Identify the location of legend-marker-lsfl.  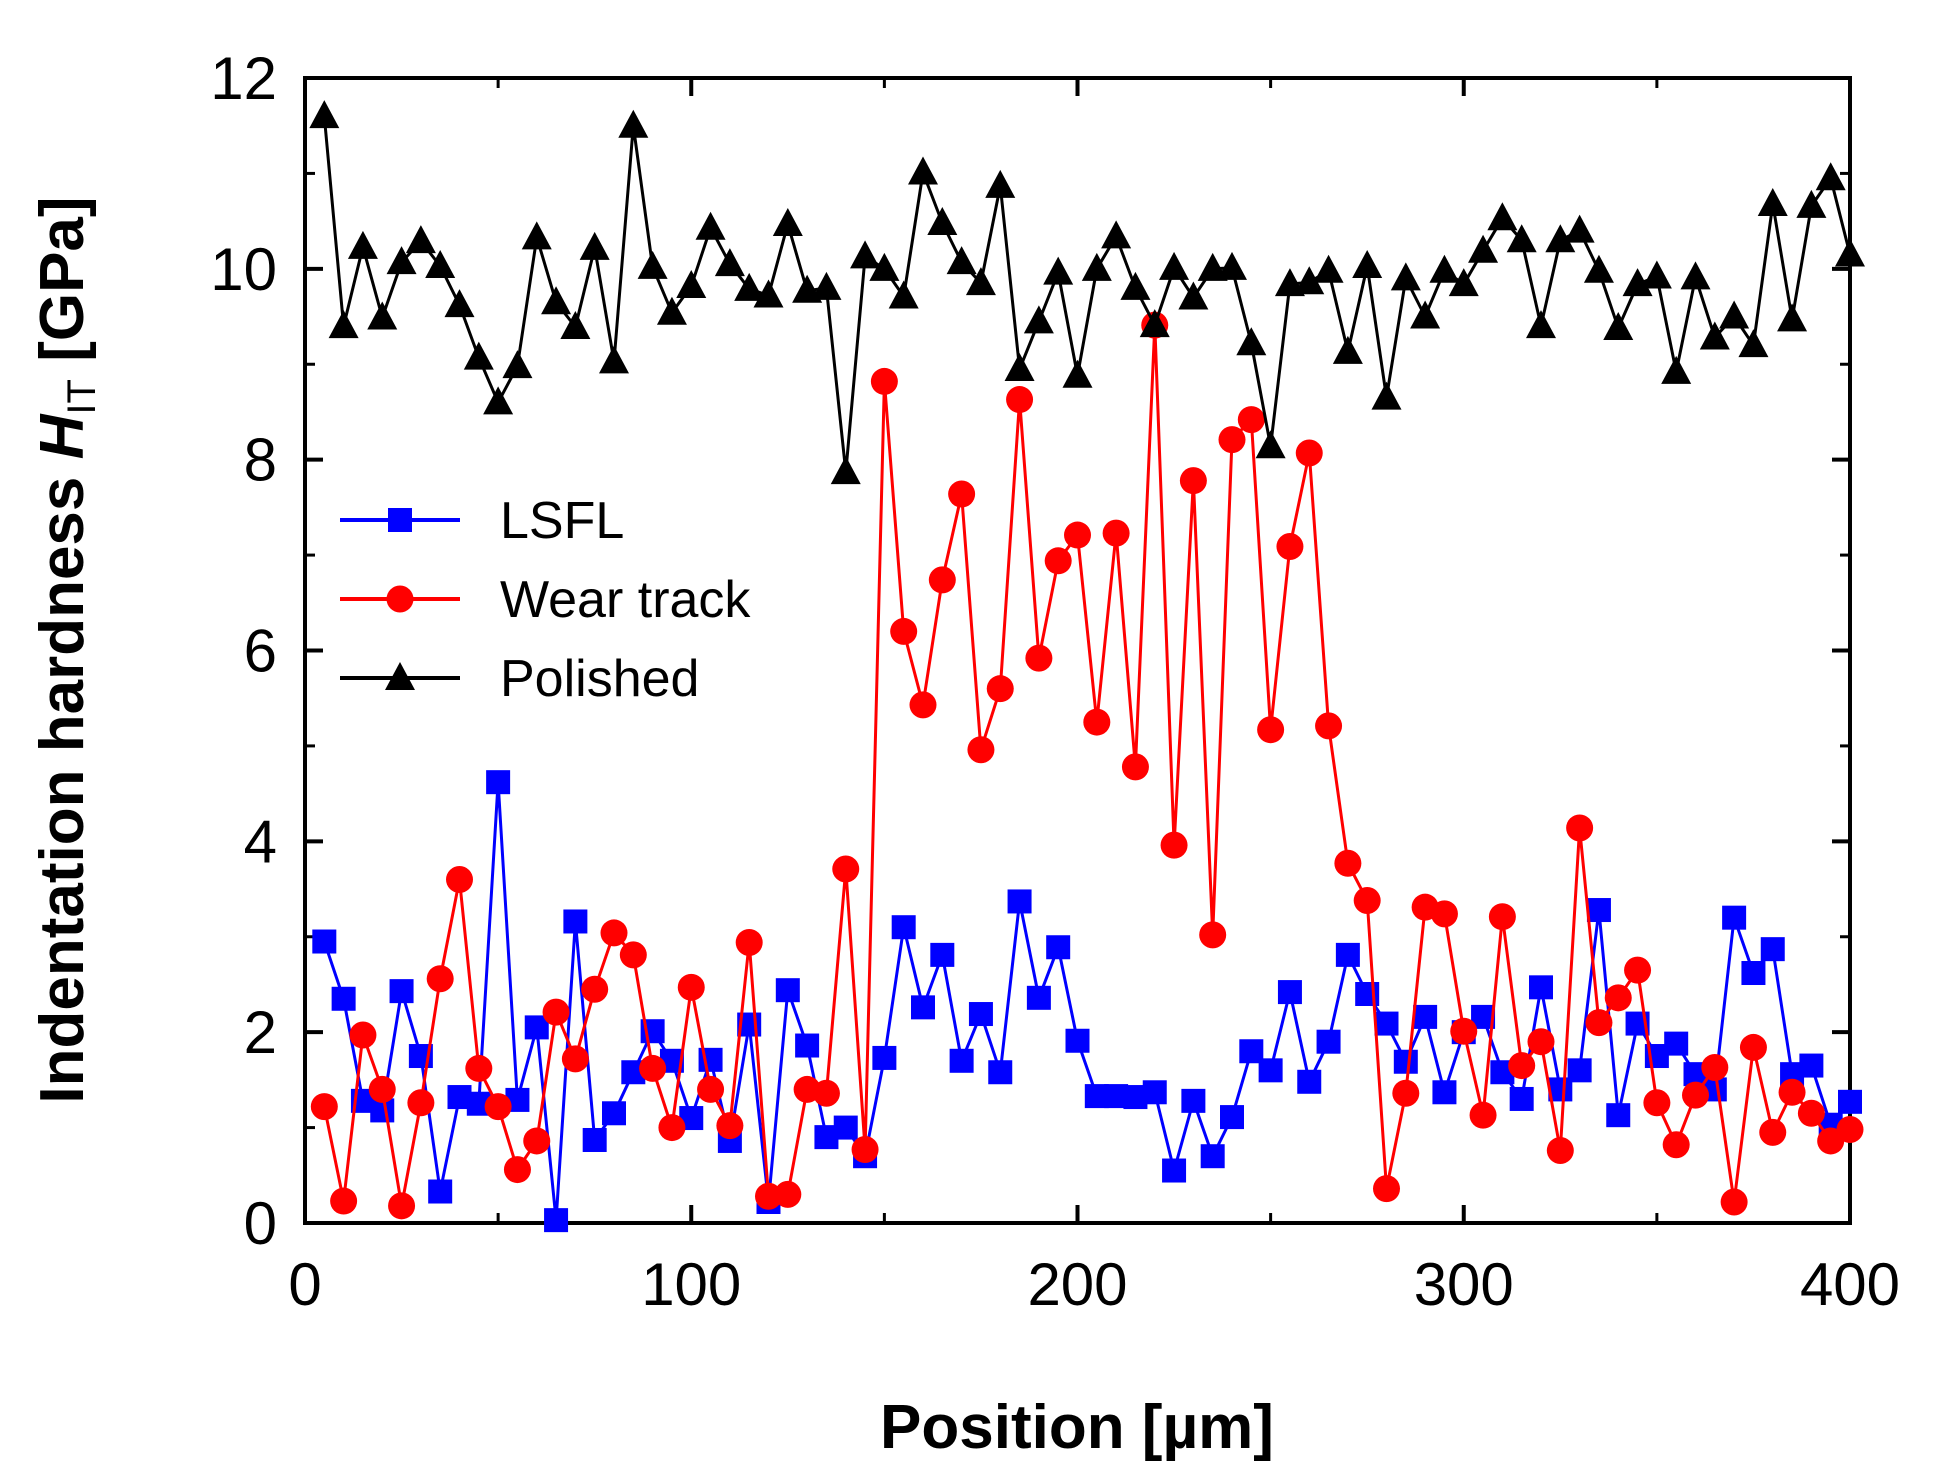
(400, 520).